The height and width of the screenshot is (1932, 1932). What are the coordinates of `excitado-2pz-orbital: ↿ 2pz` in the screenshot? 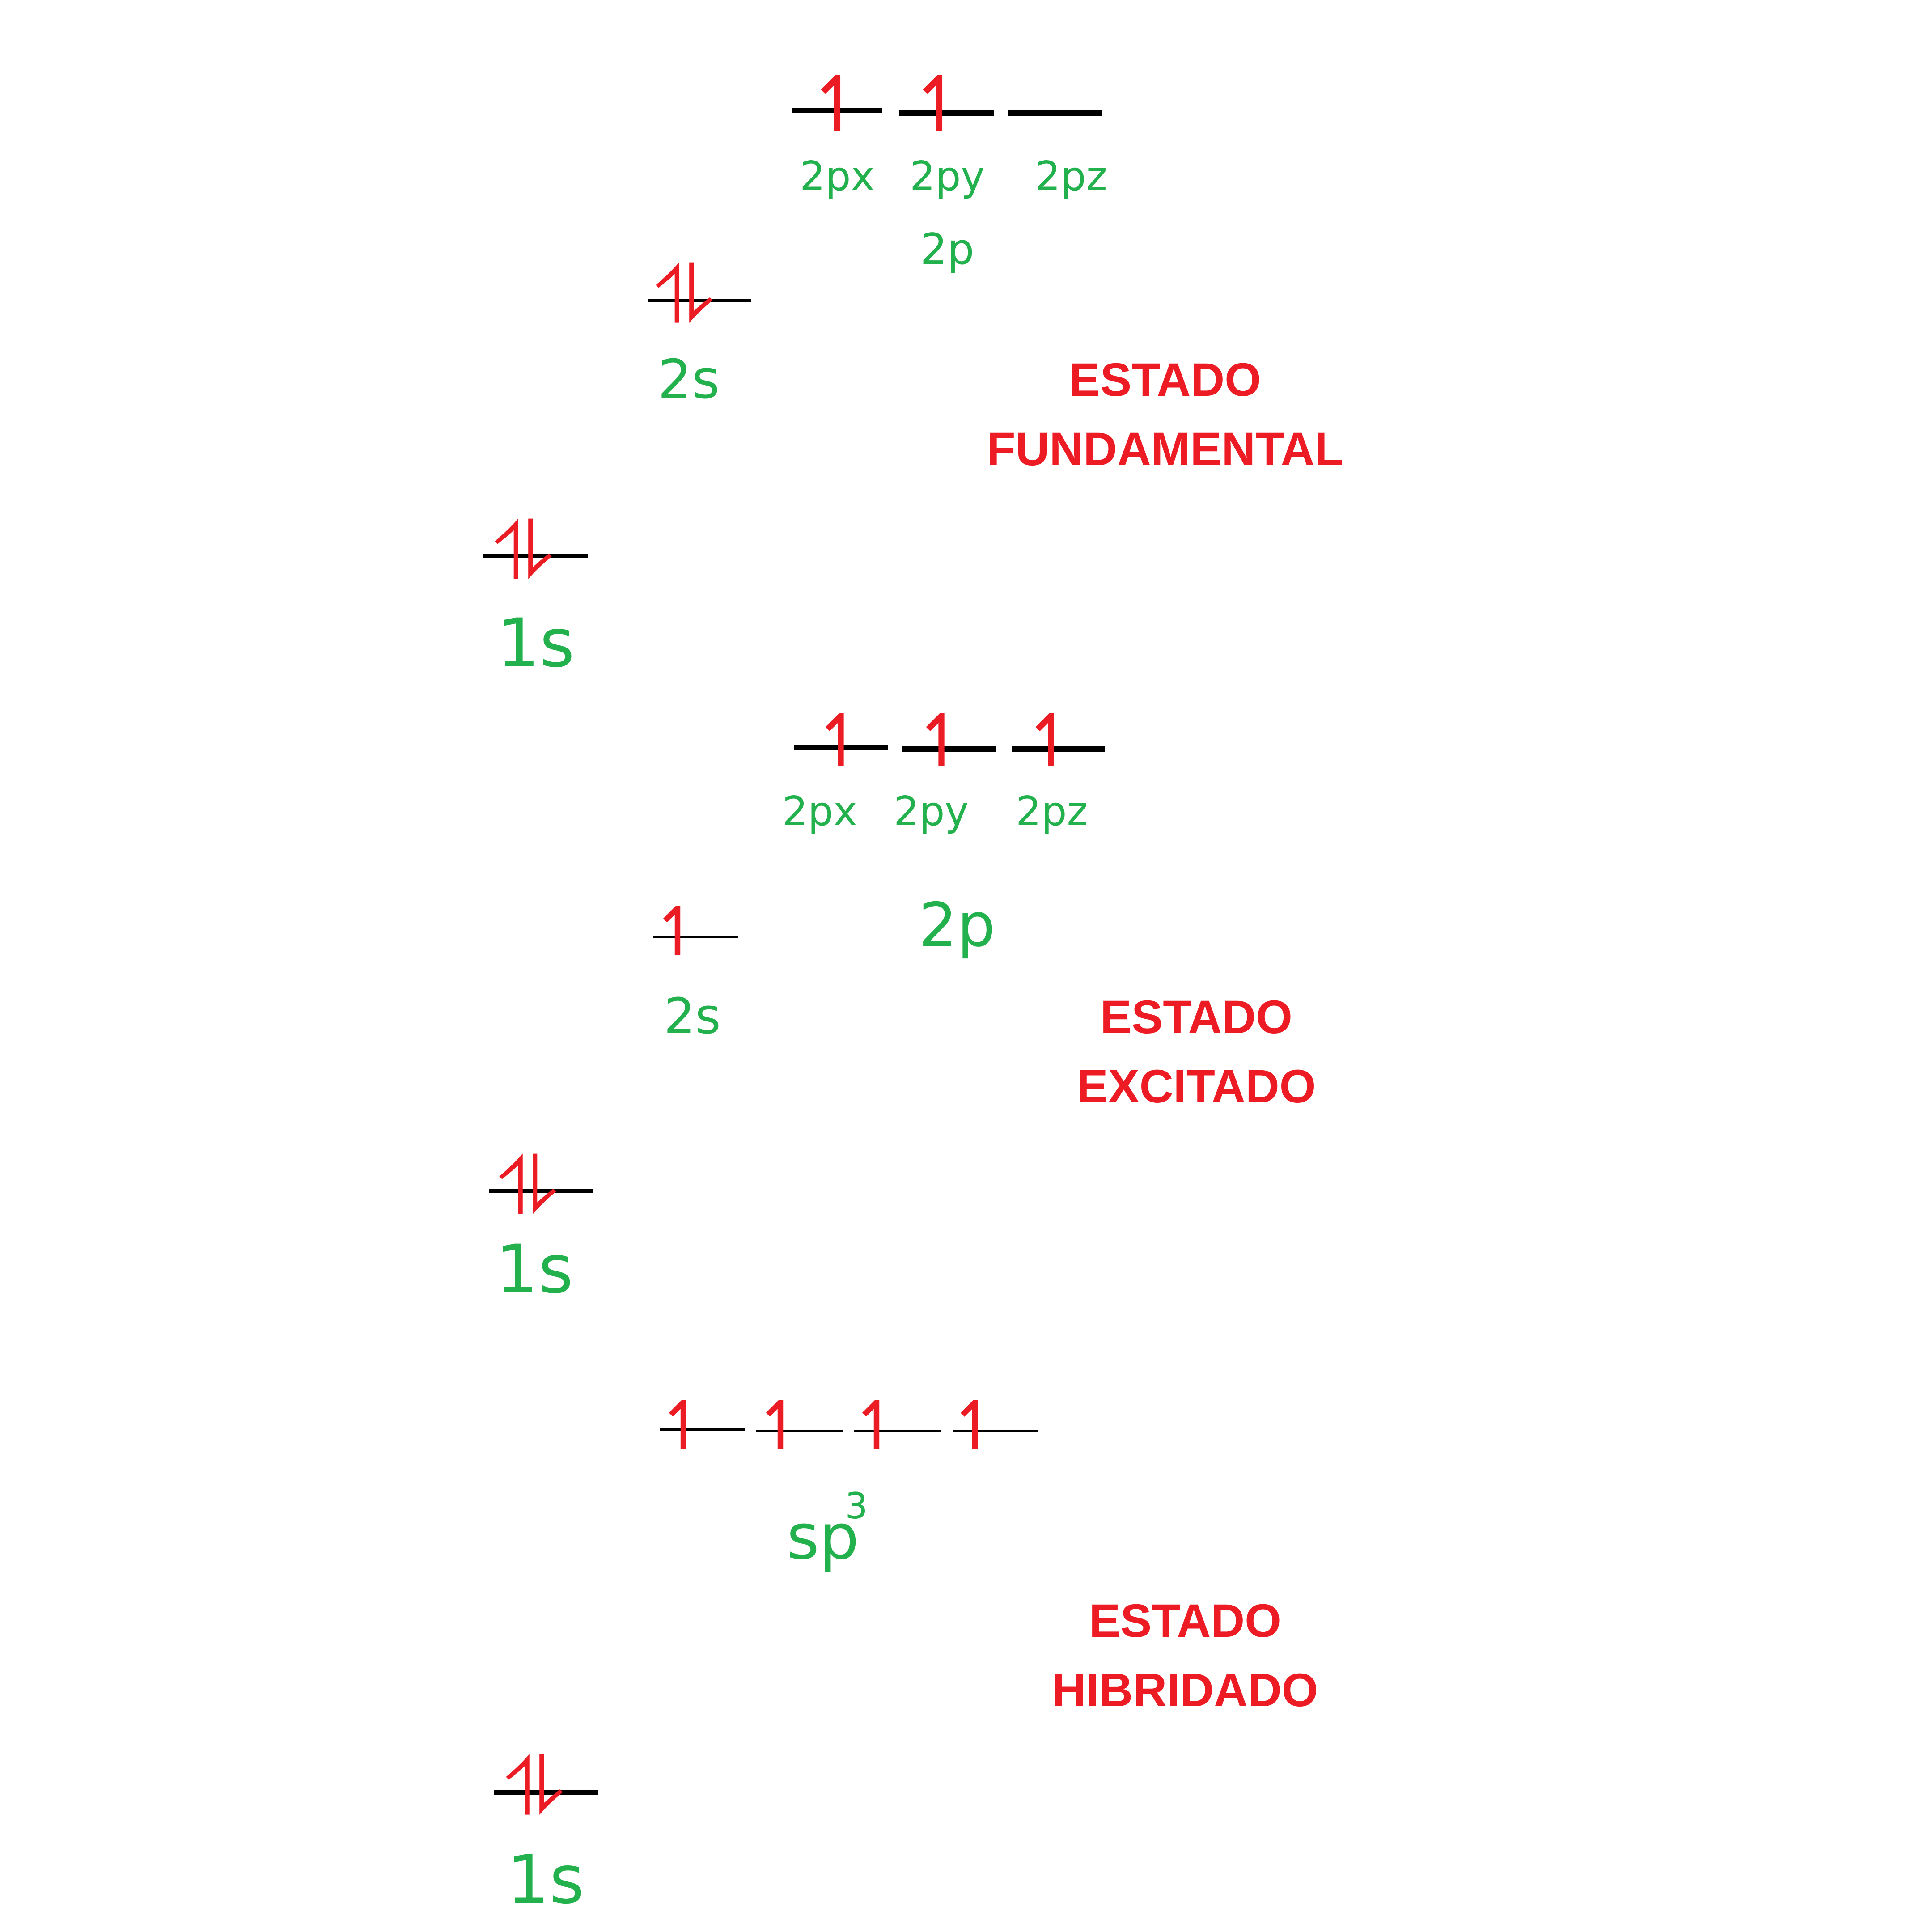 It's located at (1058, 767).